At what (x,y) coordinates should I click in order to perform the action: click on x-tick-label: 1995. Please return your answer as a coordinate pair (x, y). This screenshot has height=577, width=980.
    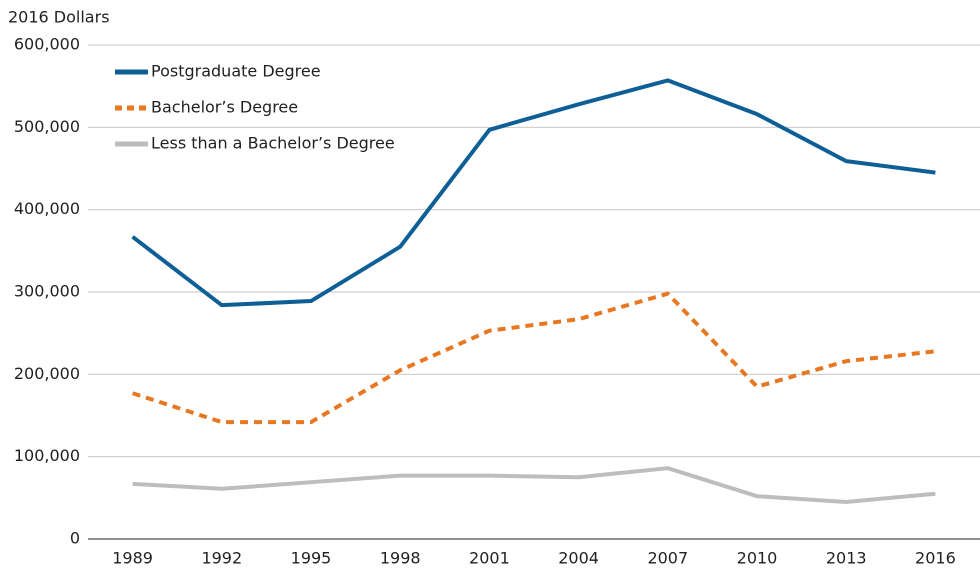
    Looking at the image, I should click on (311, 558).